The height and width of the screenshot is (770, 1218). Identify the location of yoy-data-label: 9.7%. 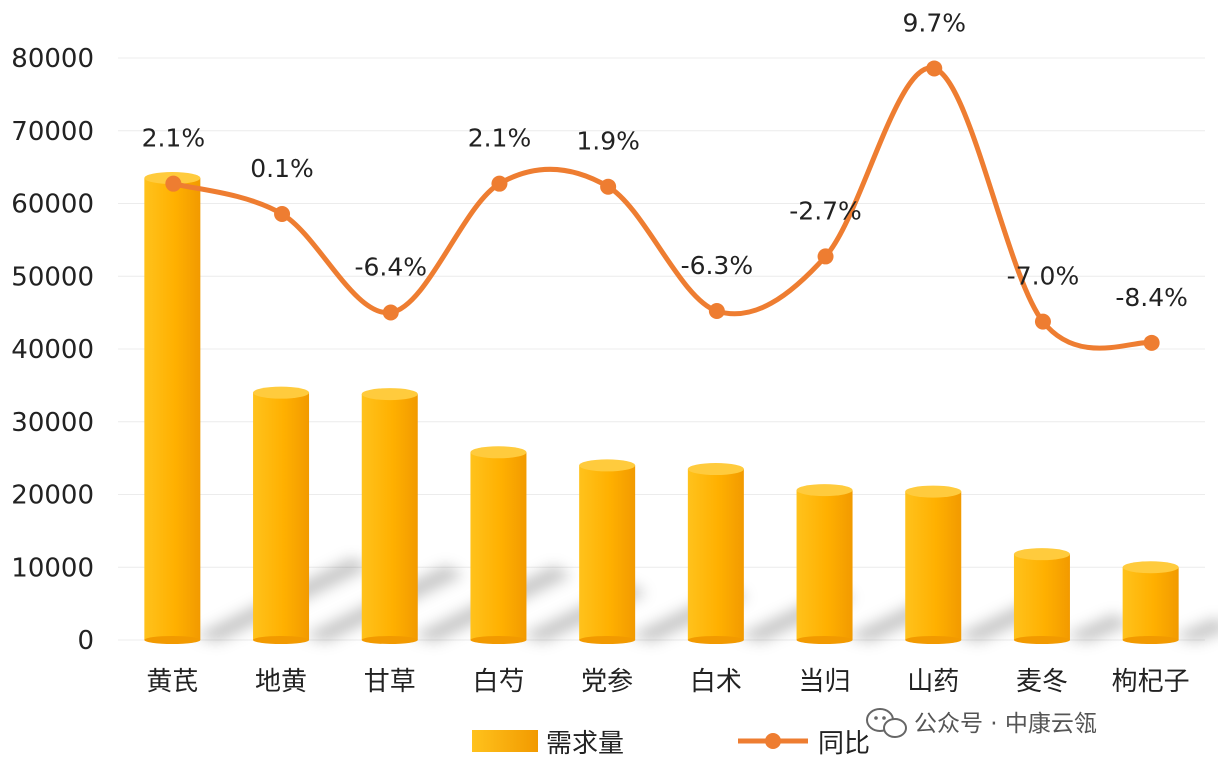
(934, 22).